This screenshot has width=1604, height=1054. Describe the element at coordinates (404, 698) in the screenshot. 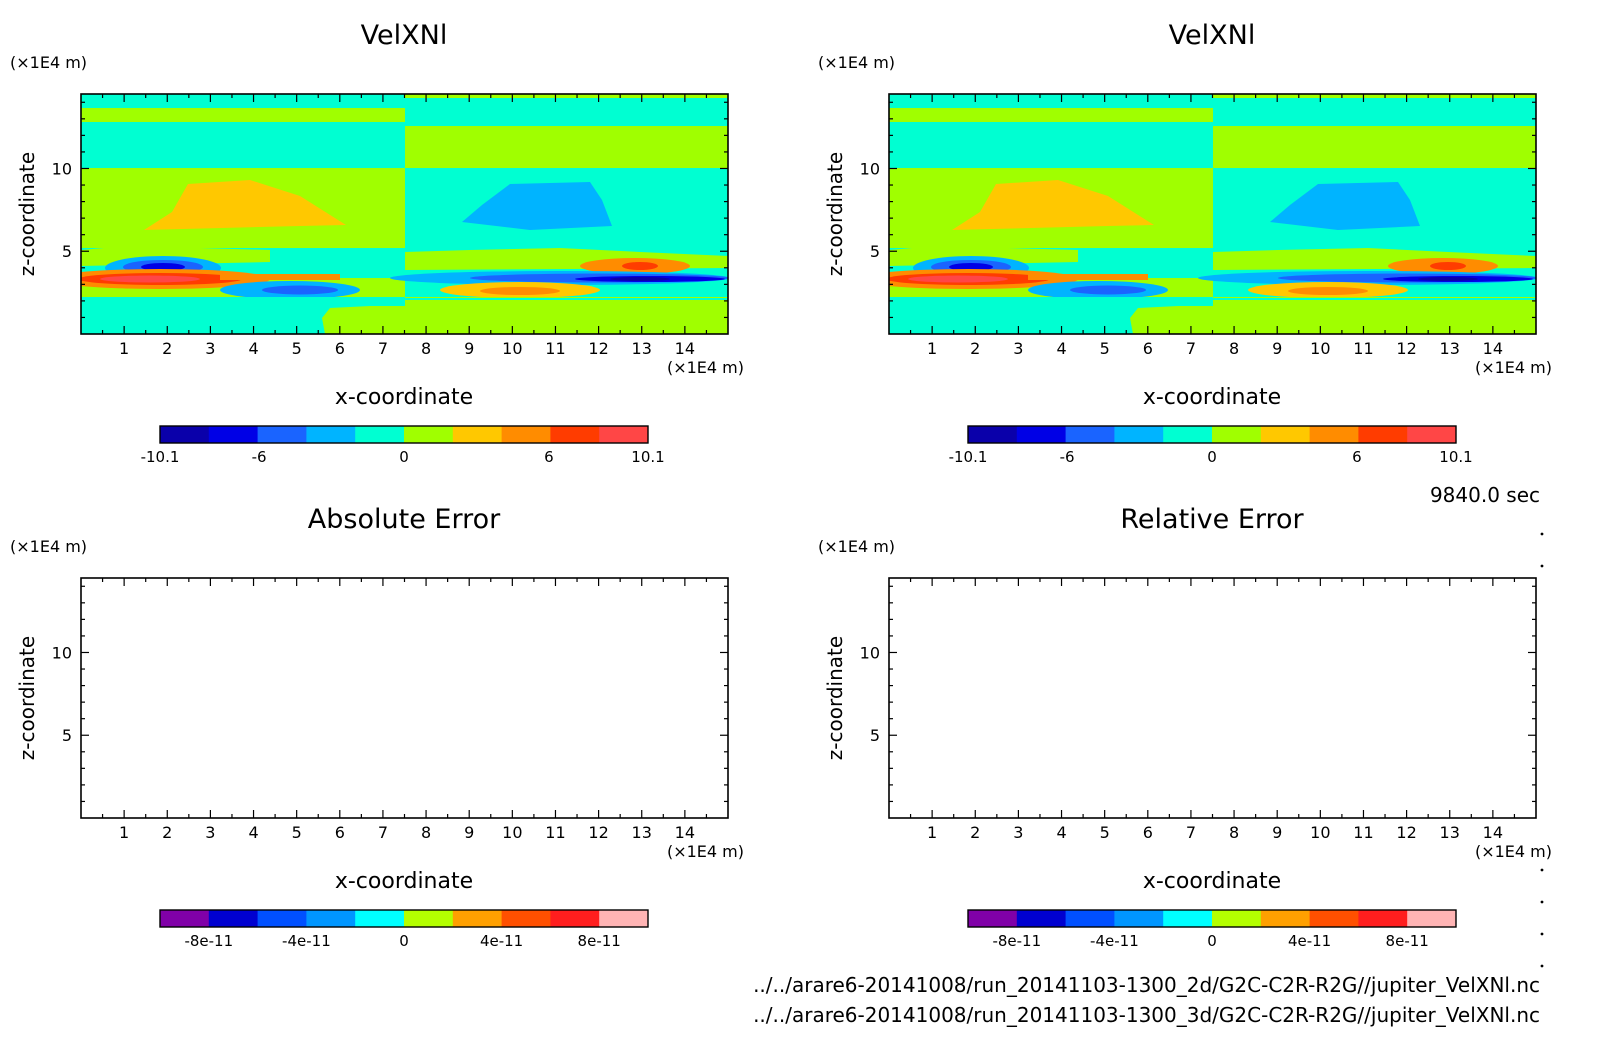

I see `plot-frame` at that location.